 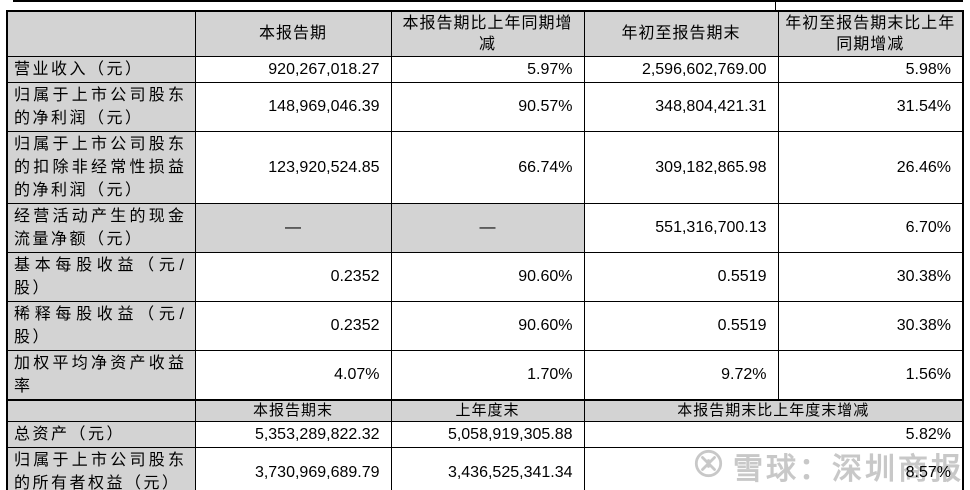 I want to click on cell-current: 920,267,018.27, so click(x=293, y=69).